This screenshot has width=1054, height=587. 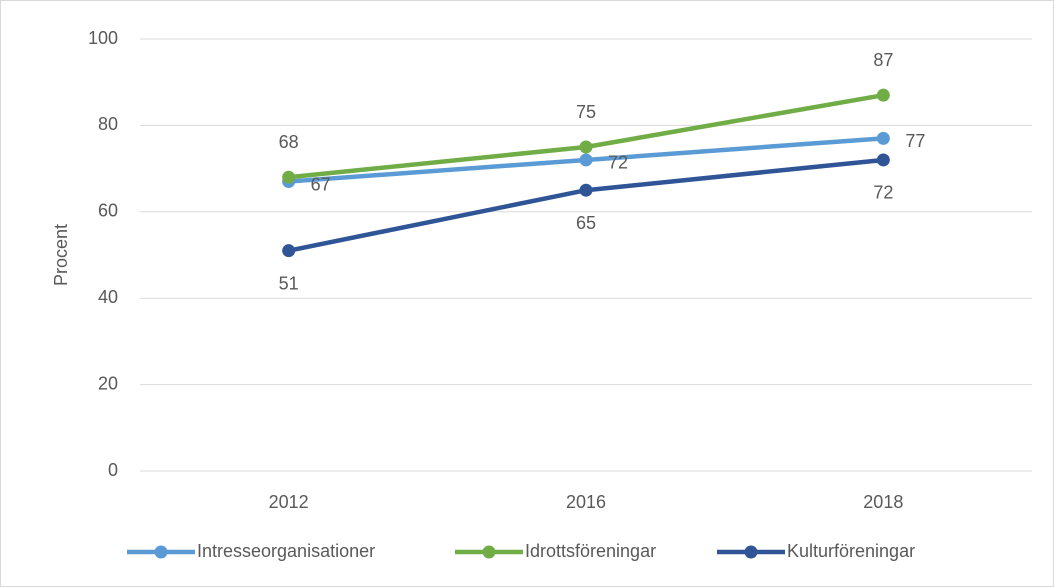 I want to click on data-label: 65, so click(x=586, y=223).